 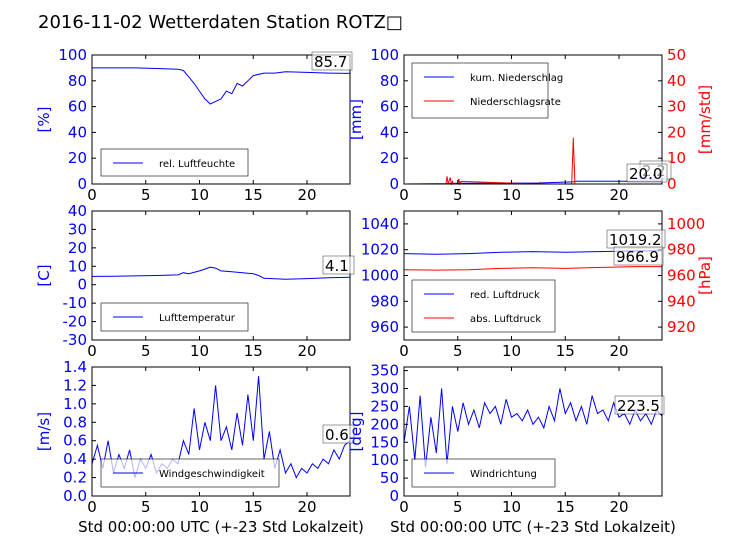 What do you see at coordinates (380, 276) in the screenshot?
I see `y-tick-label: 1000` at bounding box center [380, 276].